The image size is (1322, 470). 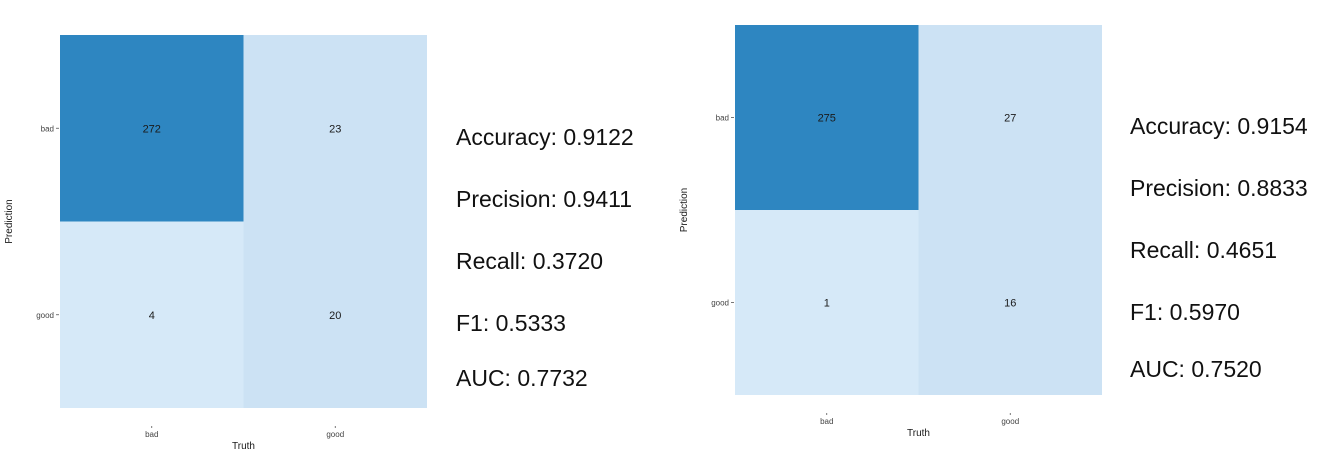 What do you see at coordinates (544, 199) in the screenshot?
I see `metric-precision: Precision: 0.9411` at bounding box center [544, 199].